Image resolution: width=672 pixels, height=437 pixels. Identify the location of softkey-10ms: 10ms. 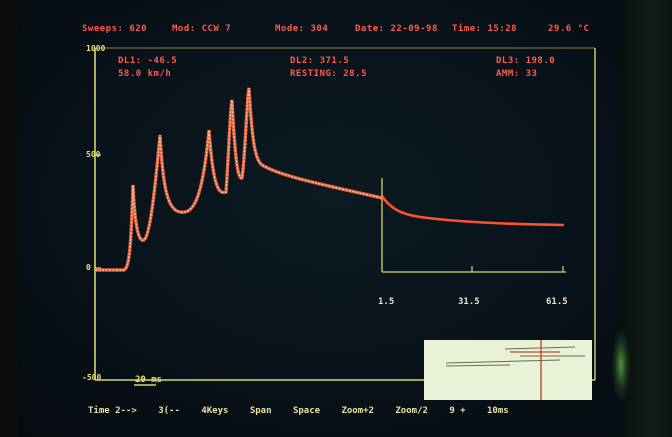
(498, 411).